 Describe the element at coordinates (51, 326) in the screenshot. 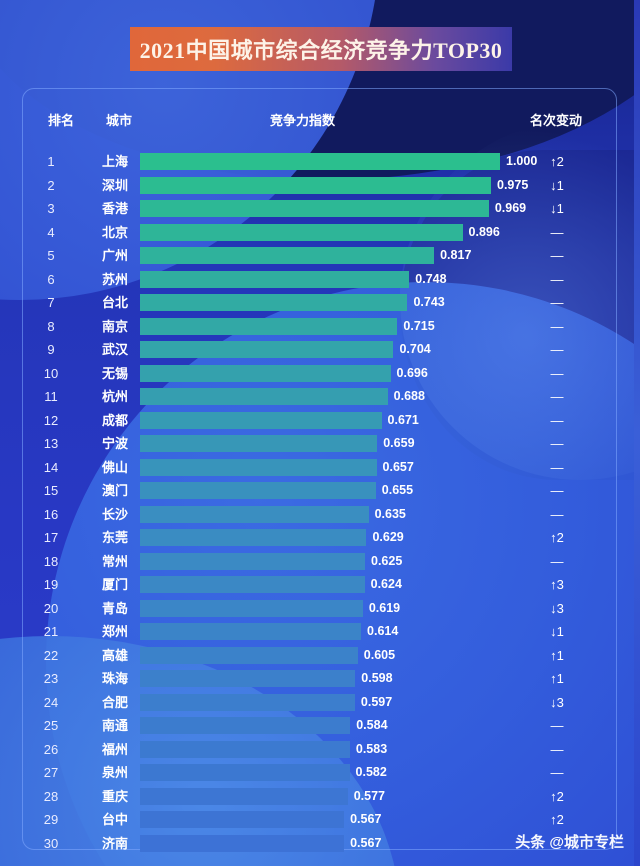

I see `row-rank: 8` at that location.